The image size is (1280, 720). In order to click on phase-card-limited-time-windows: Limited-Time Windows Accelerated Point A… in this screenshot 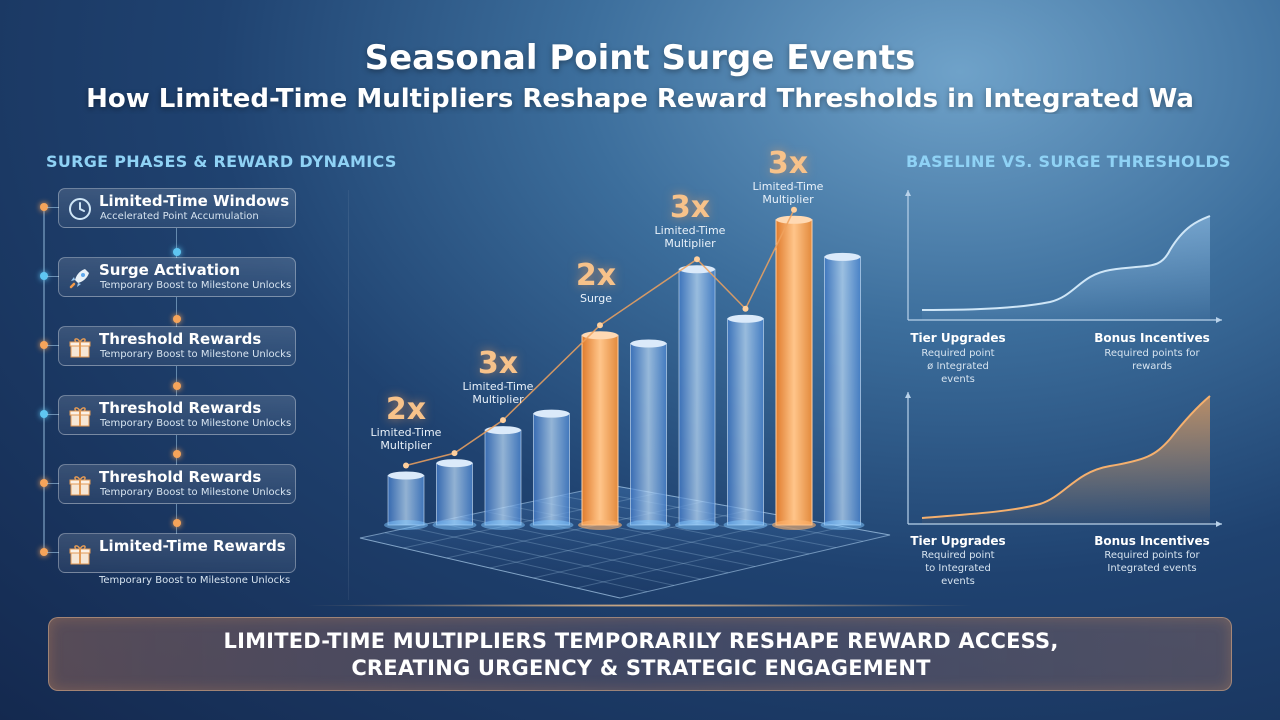, I will do `click(177, 208)`.